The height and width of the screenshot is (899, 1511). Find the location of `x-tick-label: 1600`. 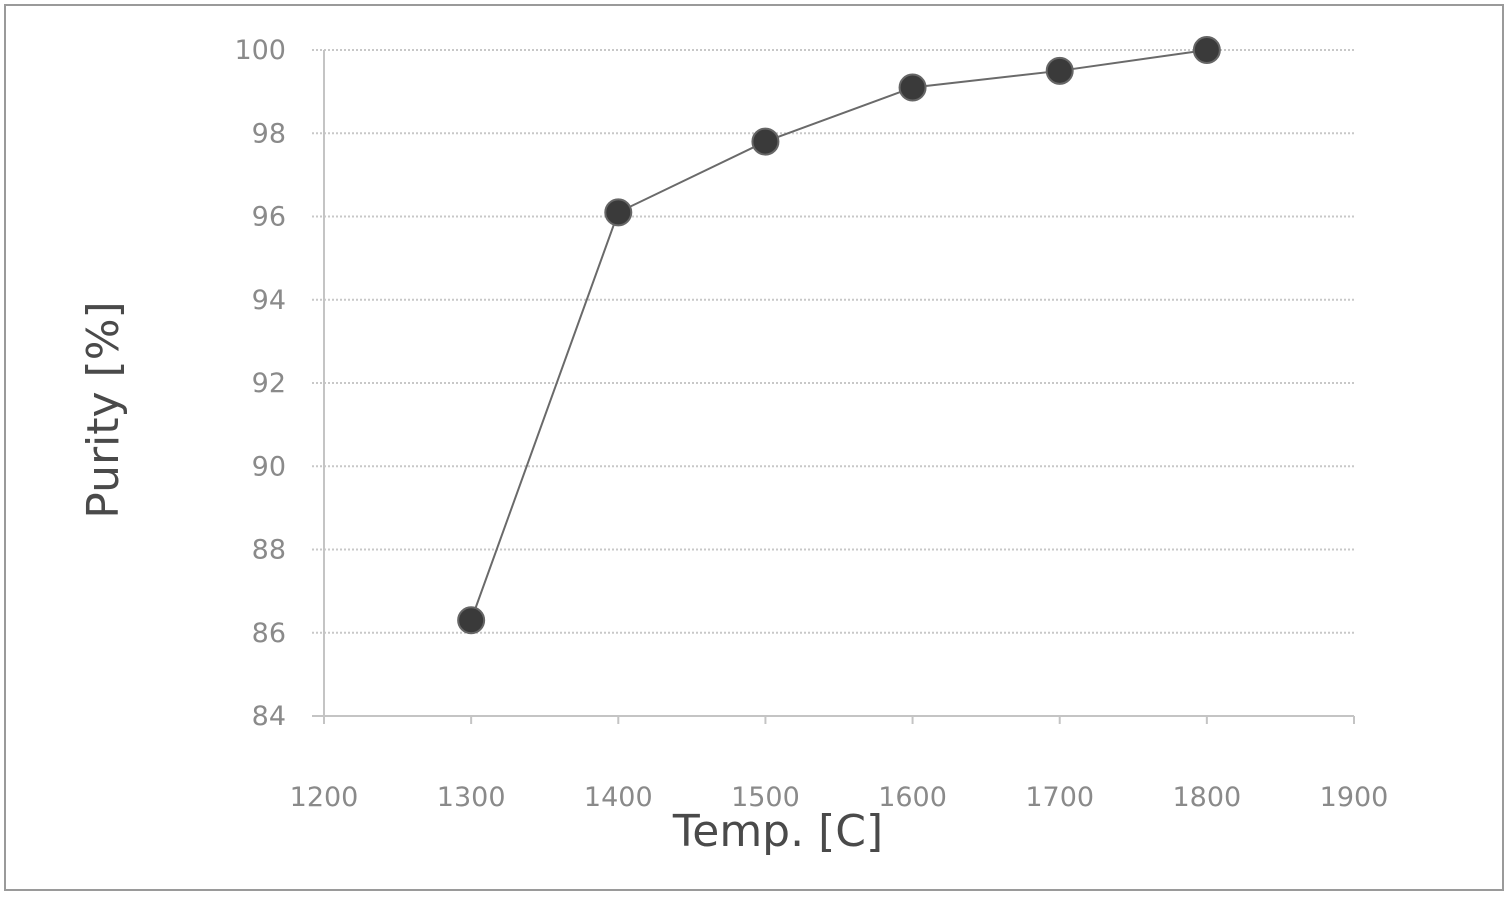

x-tick-label: 1600 is located at coordinates (912, 797).